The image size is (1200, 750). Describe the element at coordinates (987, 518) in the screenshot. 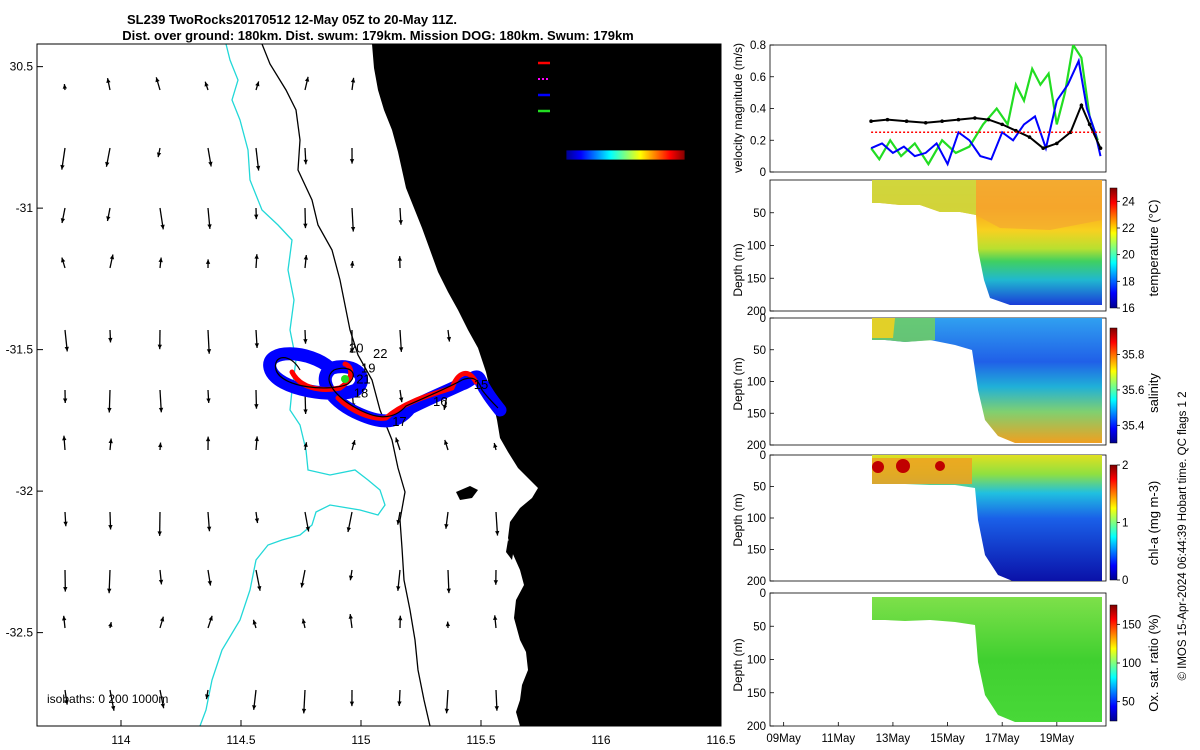

I see `chla-field` at that location.